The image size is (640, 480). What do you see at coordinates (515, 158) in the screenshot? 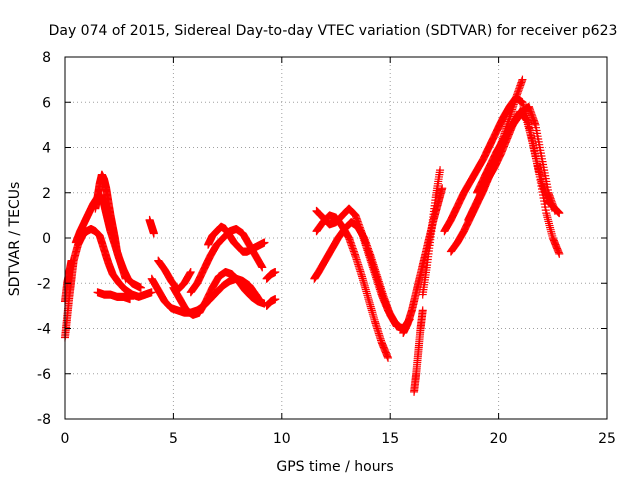
I see `series-s23` at bounding box center [515, 158].